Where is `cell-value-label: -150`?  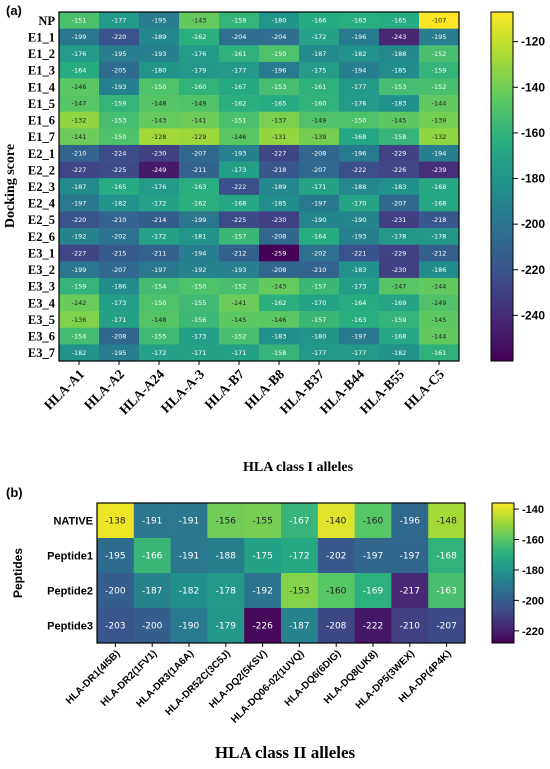
cell-value-label: -150 is located at coordinates (119, 137).